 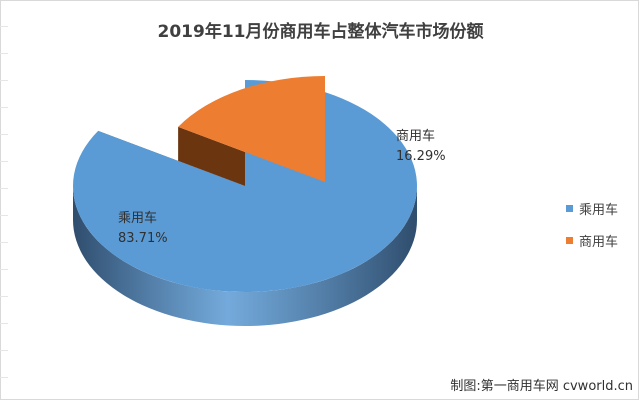 What do you see at coordinates (415, 136) in the screenshot?
I see `data-label-name-1: 商用车` at bounding box center [415, 136].